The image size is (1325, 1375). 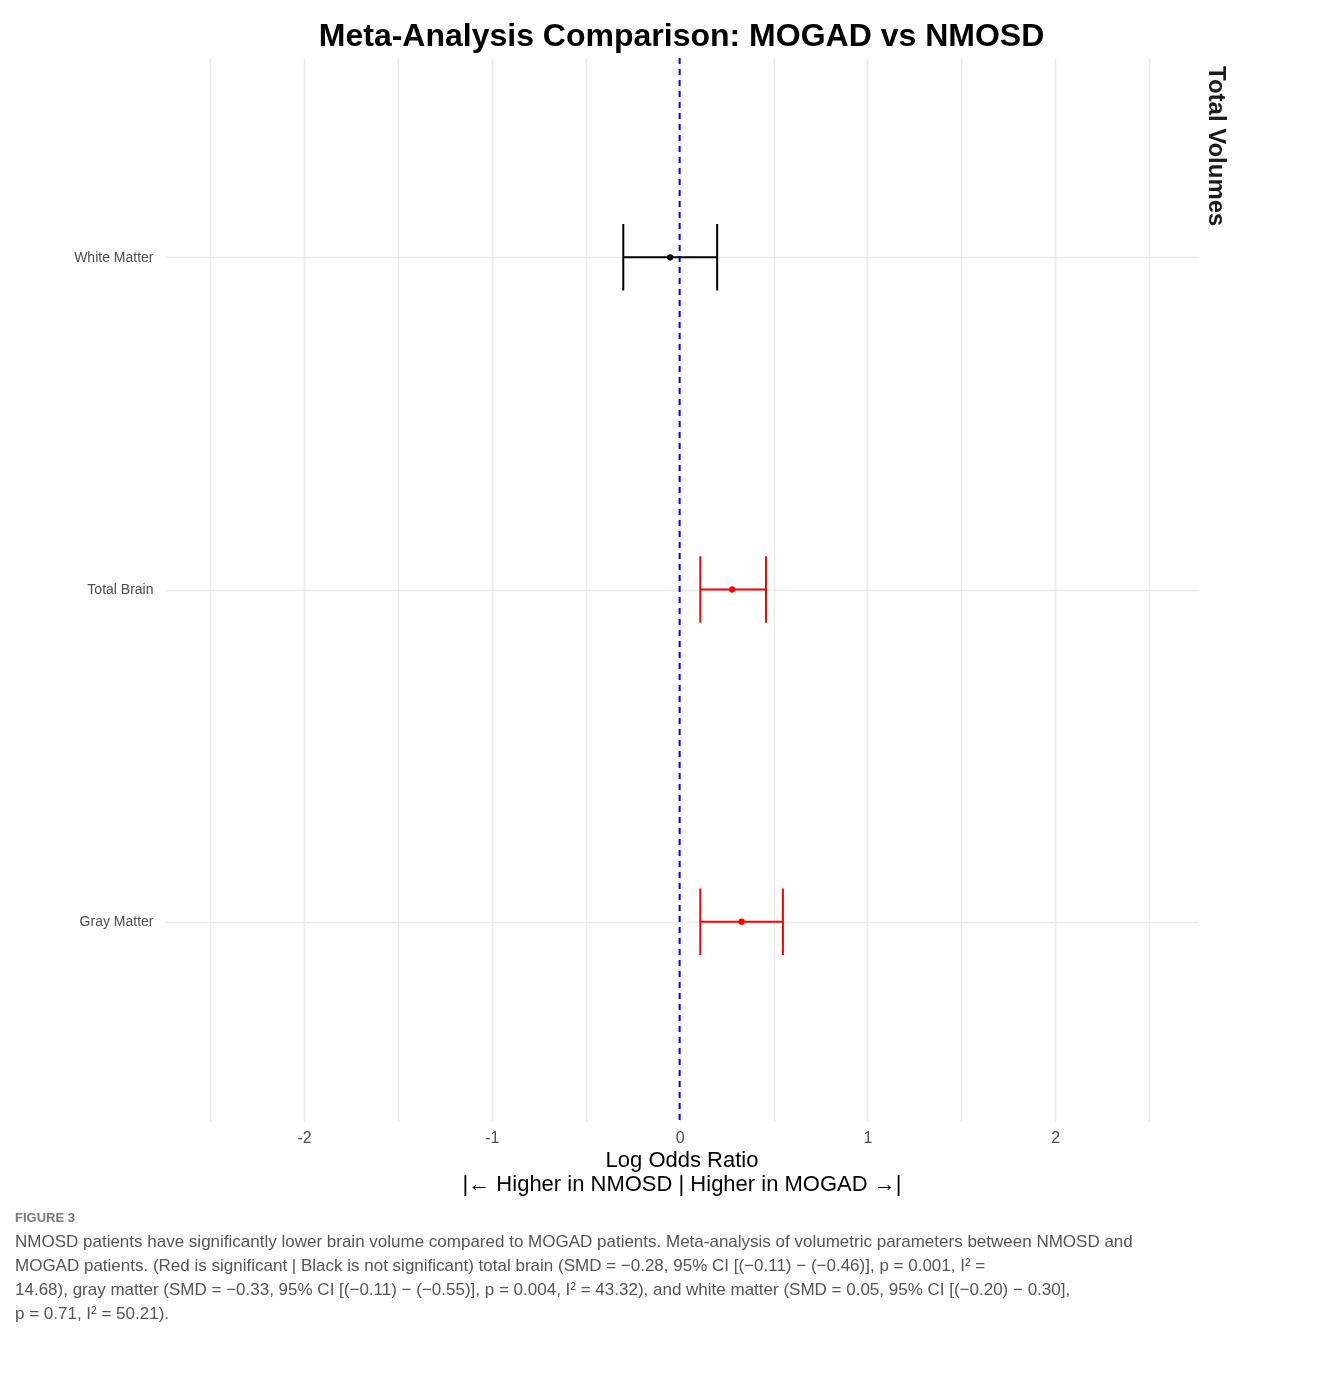 I want to click on x-tick-label: 1, so click(x=868, y=1137).